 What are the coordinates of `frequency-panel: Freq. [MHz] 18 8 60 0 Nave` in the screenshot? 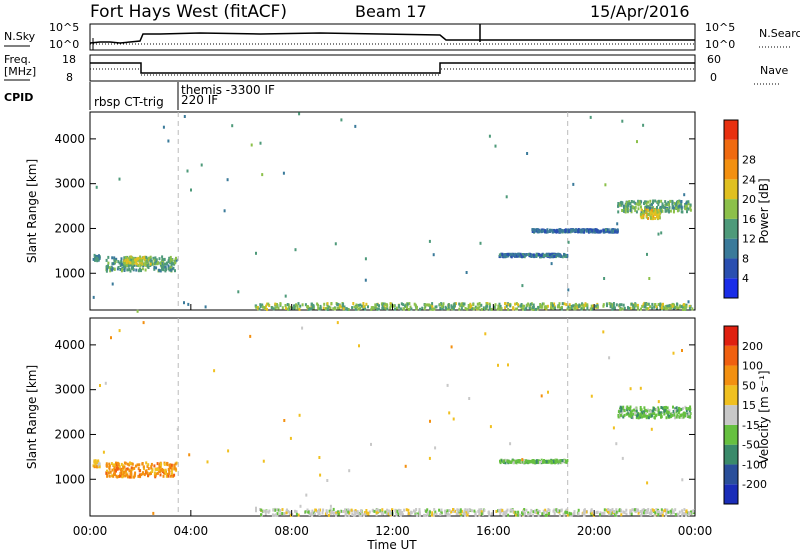 It's located at (396, 69).